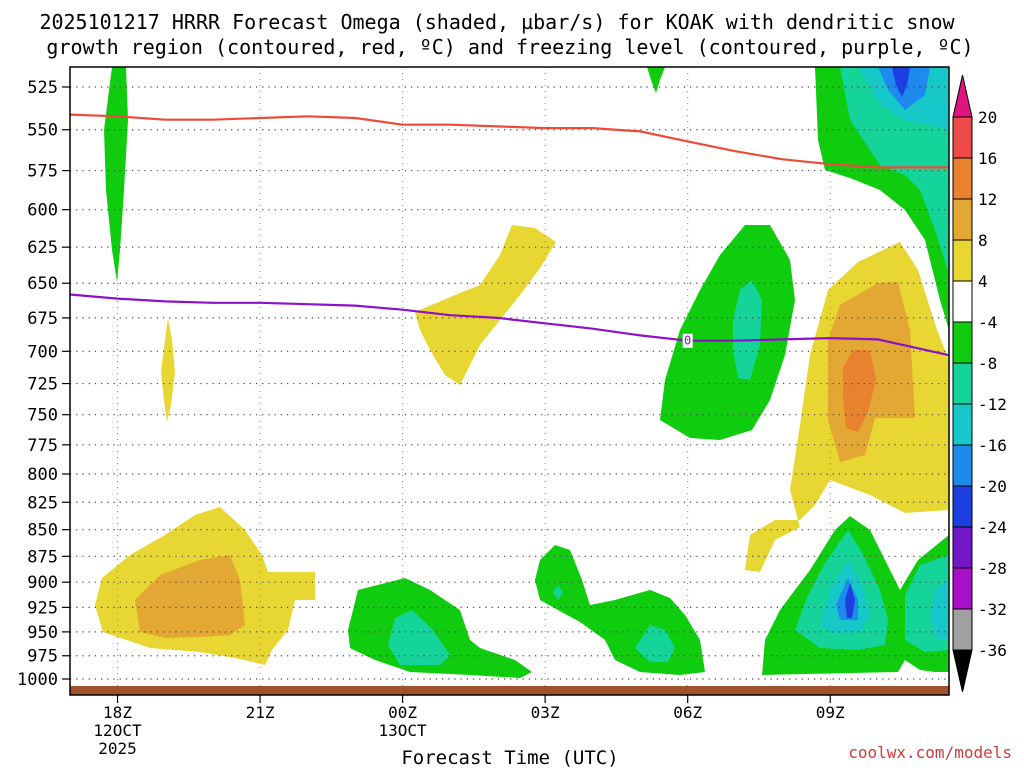 The width and height of the screenshot is (1024, 768). Describe the element at coordinates (987, 322) in the screenshot. I see `colorbar-tick-label: -4` at that location.